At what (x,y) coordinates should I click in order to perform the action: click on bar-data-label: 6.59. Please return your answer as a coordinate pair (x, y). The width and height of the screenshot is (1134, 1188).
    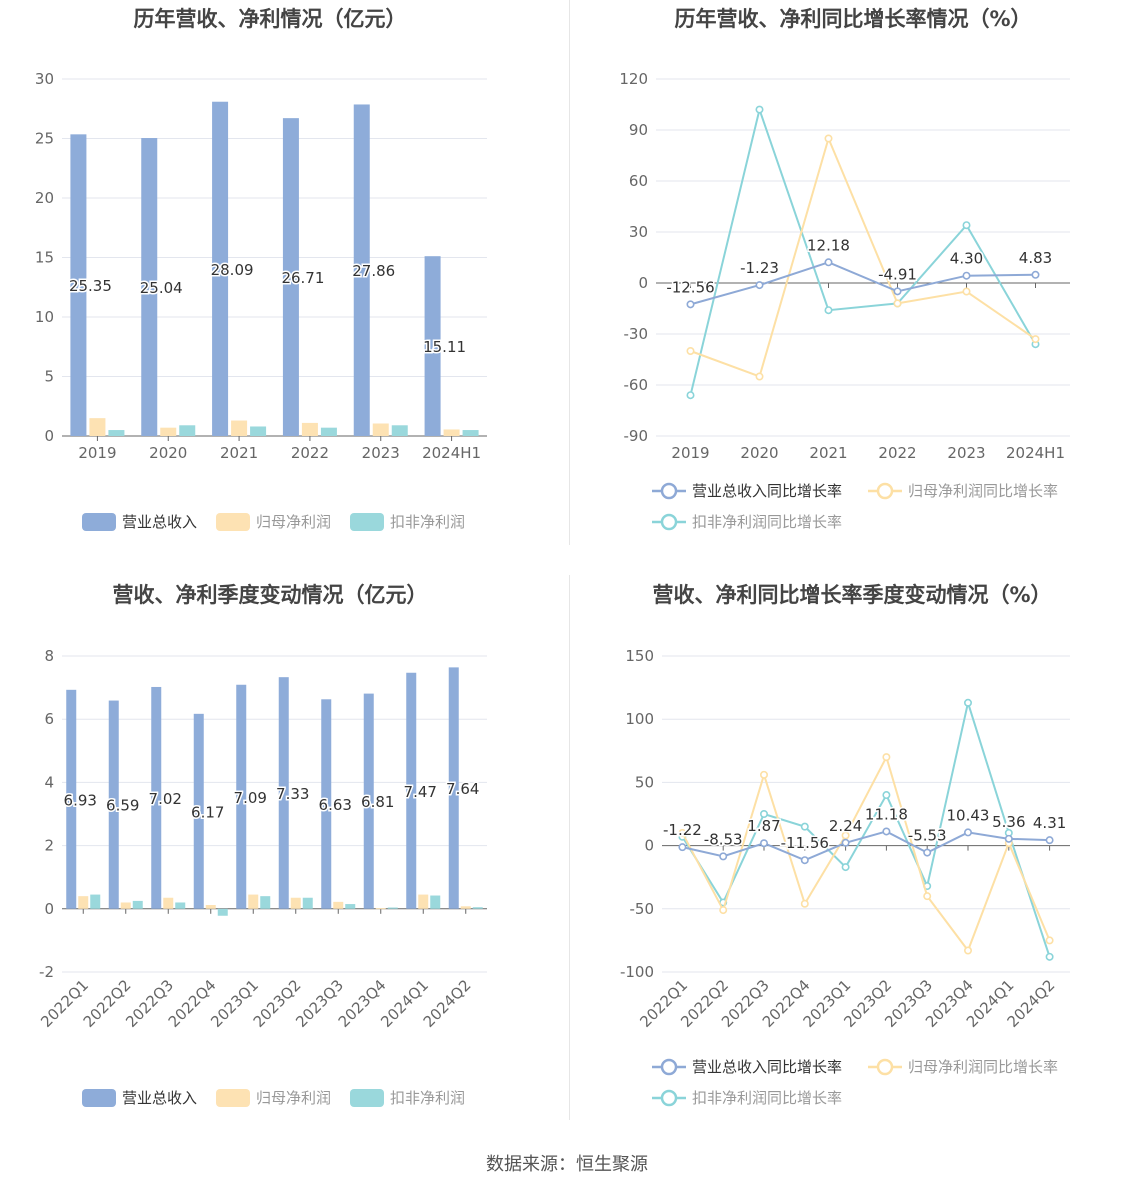
    Looking at the image, I should click on (122, 806).